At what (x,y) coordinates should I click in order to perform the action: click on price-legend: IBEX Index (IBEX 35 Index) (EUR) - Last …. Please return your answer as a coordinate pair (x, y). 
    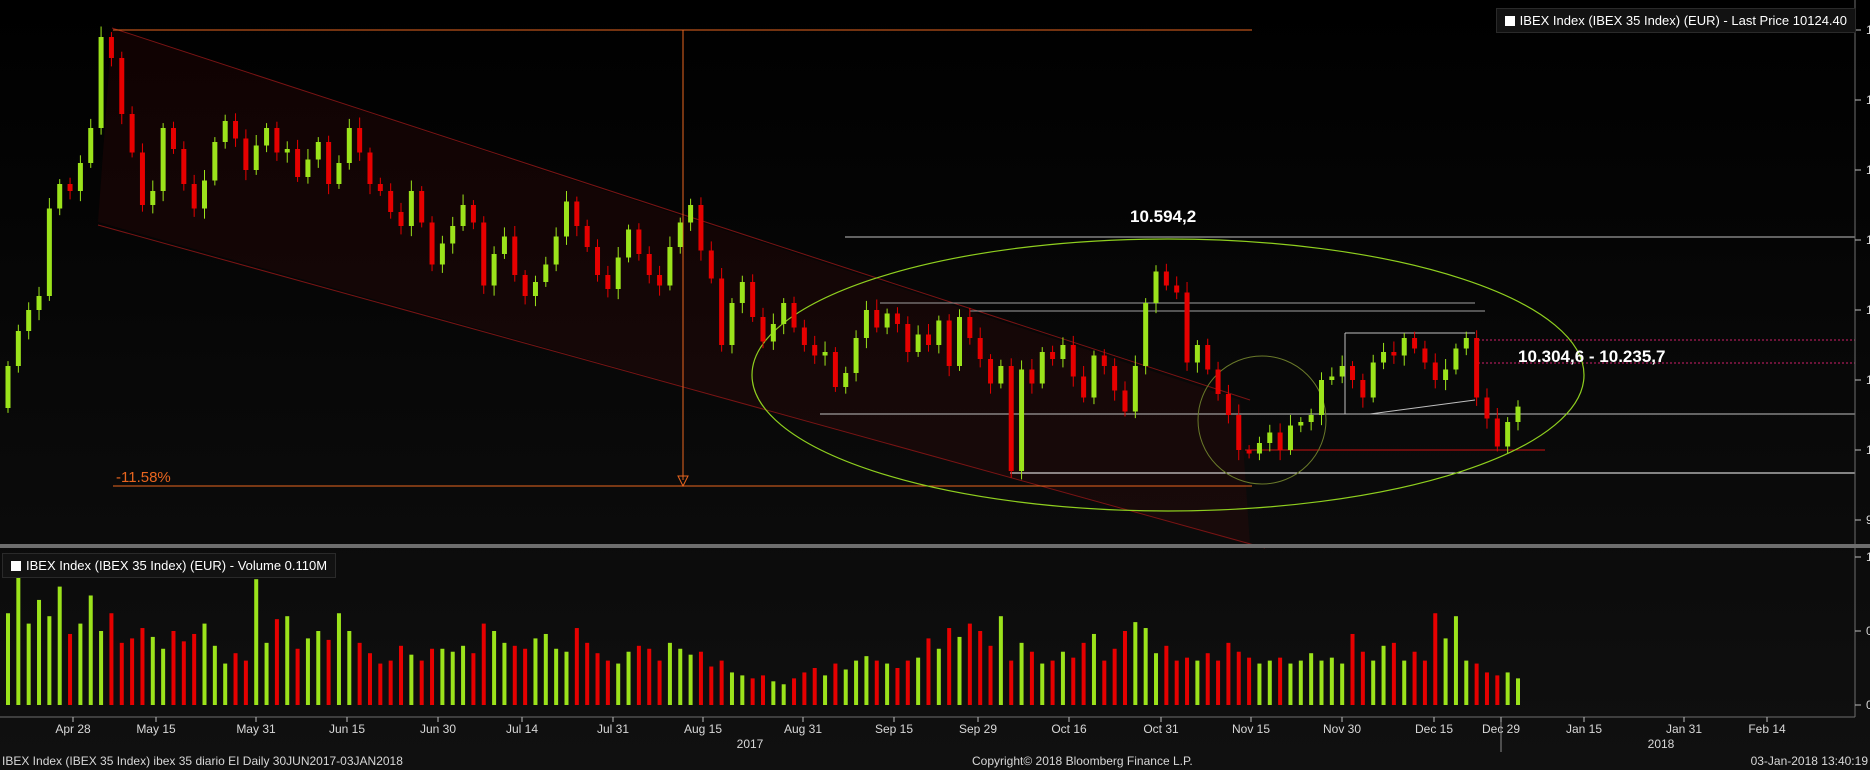
    Looking at the image, I should click on (1675, 20).